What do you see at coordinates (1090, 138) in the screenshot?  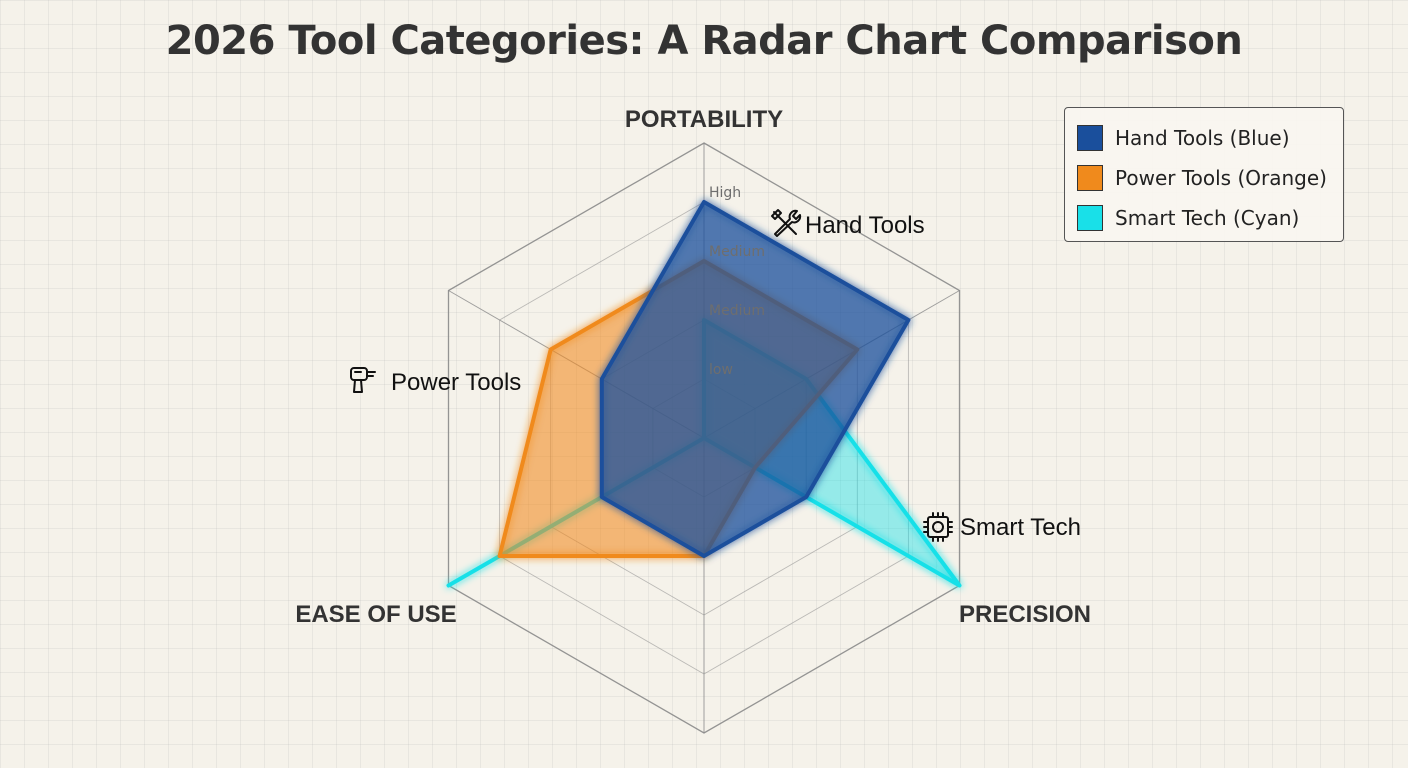 I see `legend-swatch-hand-tools` at bounding box center [1090, 138].